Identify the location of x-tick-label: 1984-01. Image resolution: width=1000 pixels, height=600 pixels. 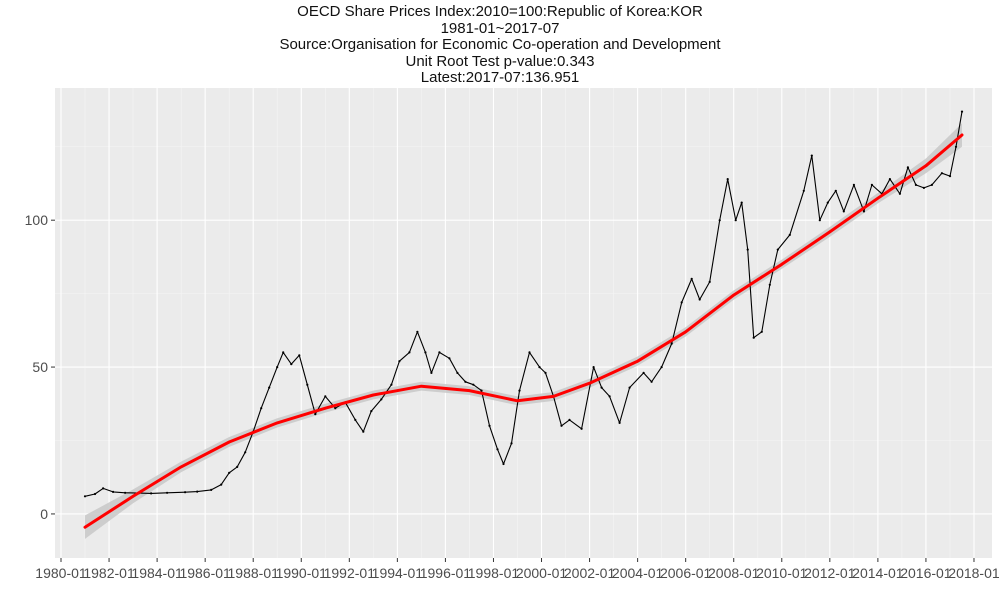
(157, 573).